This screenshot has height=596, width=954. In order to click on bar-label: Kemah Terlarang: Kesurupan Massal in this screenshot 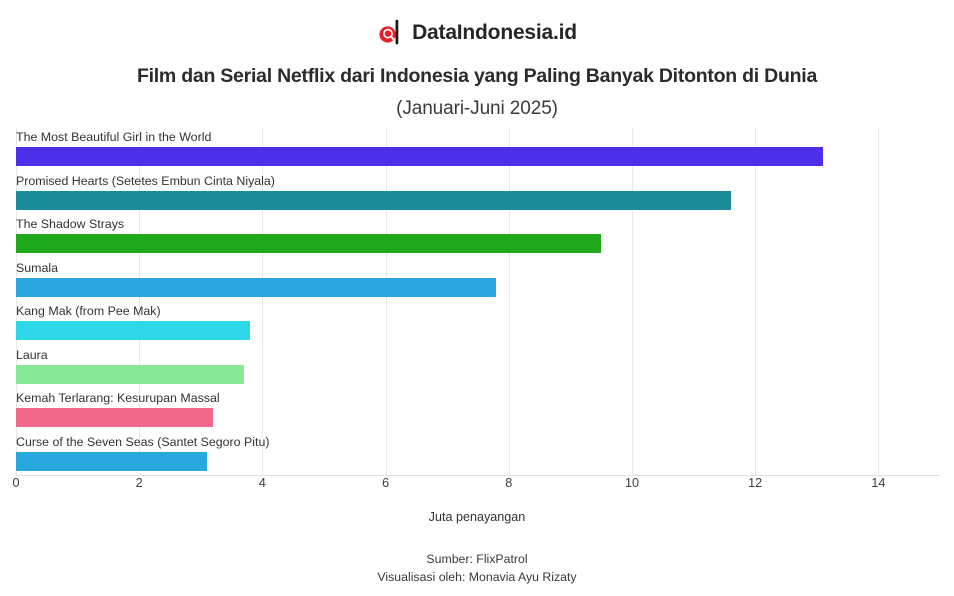, I will do `click(118, 398)`.